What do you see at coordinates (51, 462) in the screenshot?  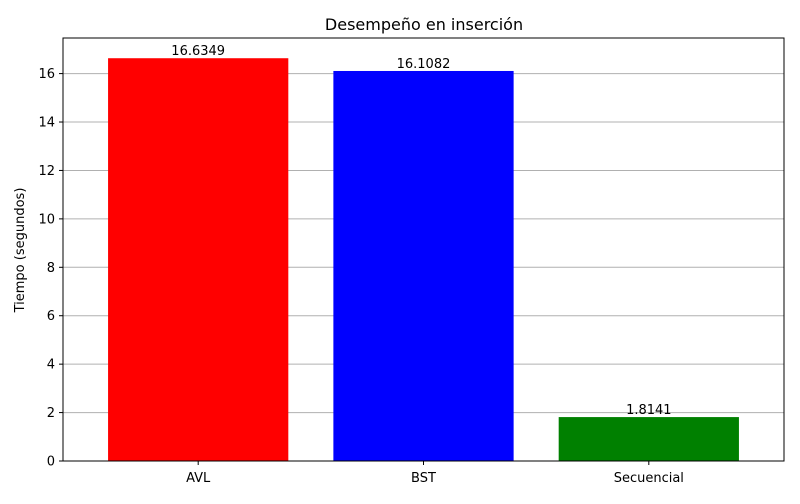 I see `y-tick-label: 0` at bounding box center [51, 462].